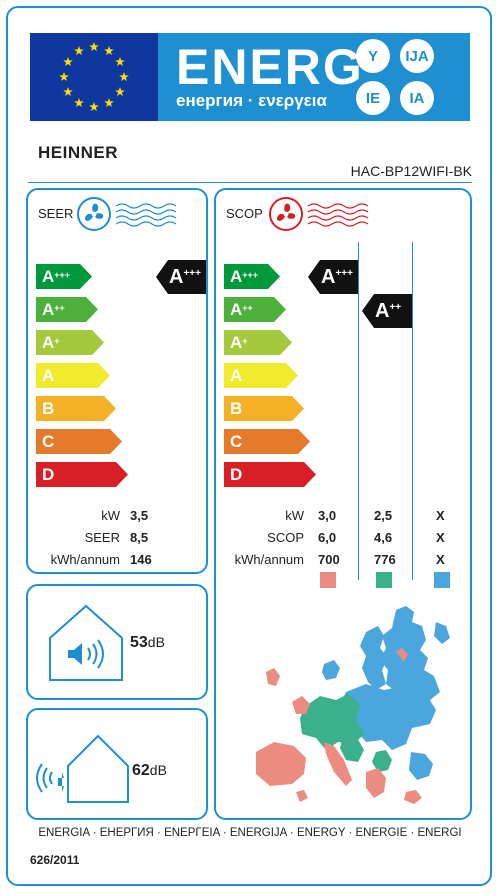 The height and width of the screenshot is (895, 500). I want to click on scop-class-plus-warmer: +++, so click(344, 273).